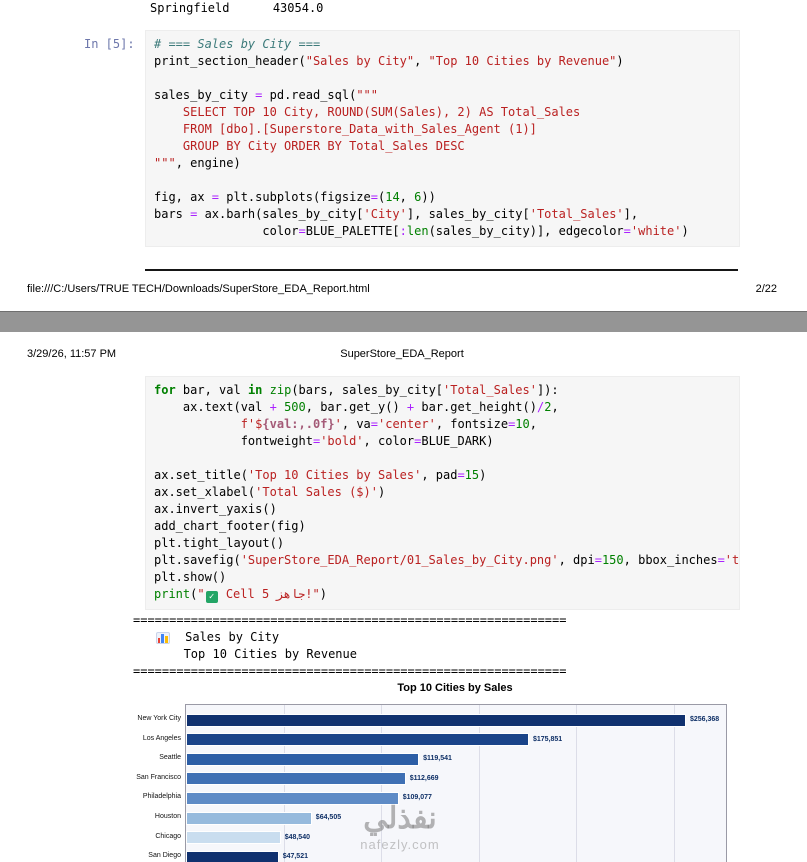 The image size is (807, 862). I want to click on code-token: color, so click(226, 231).